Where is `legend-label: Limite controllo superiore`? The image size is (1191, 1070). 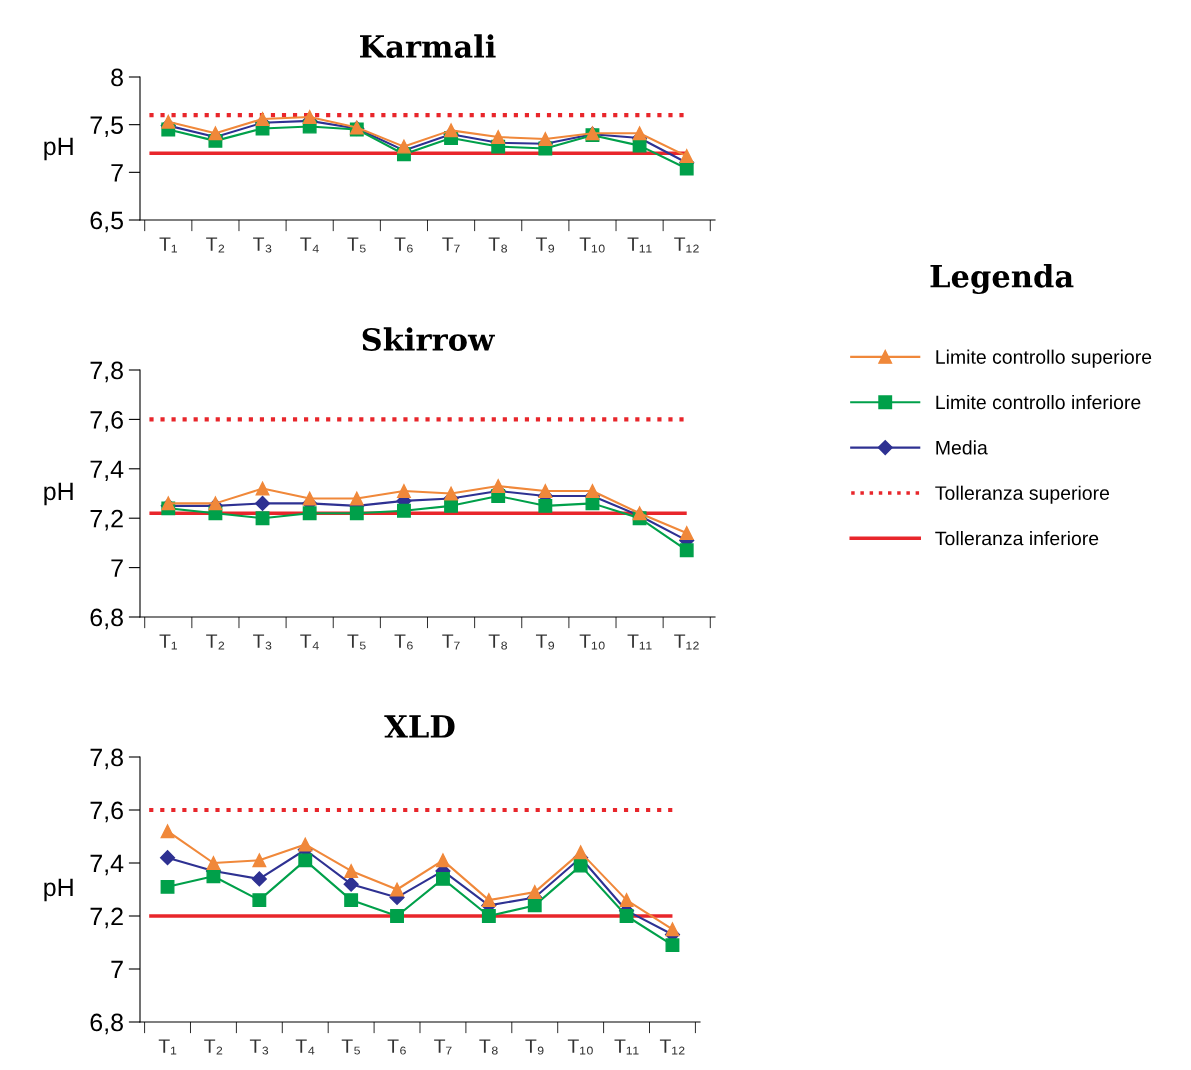 legend-label: Limite controllo superiore is located at coordinates (1044, 358).